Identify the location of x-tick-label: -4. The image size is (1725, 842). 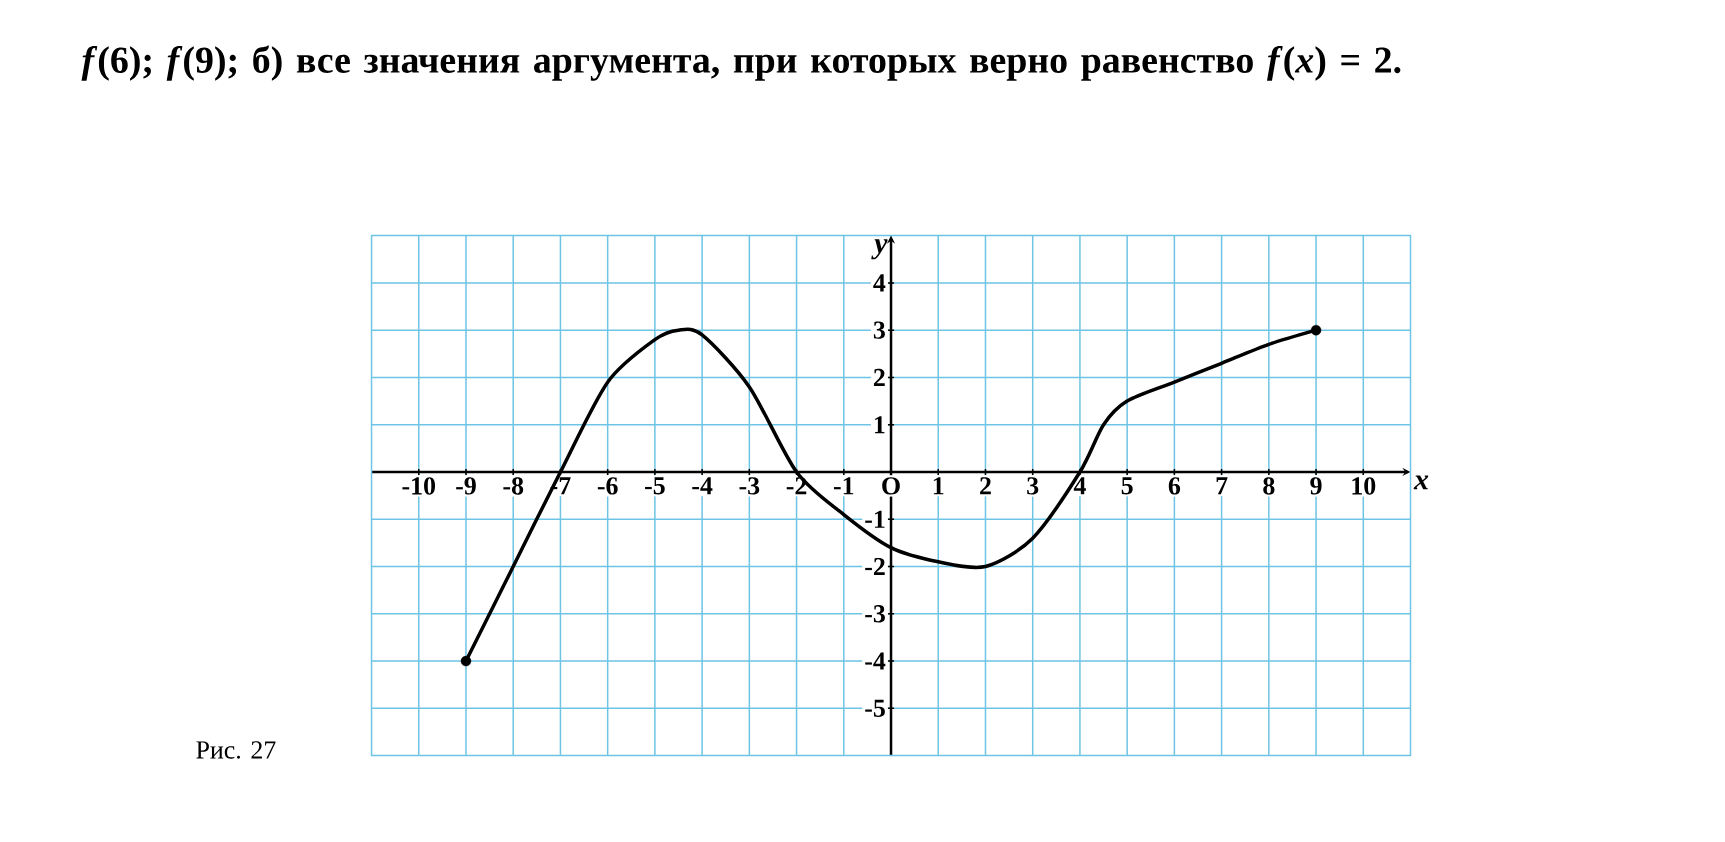
(702, 486).